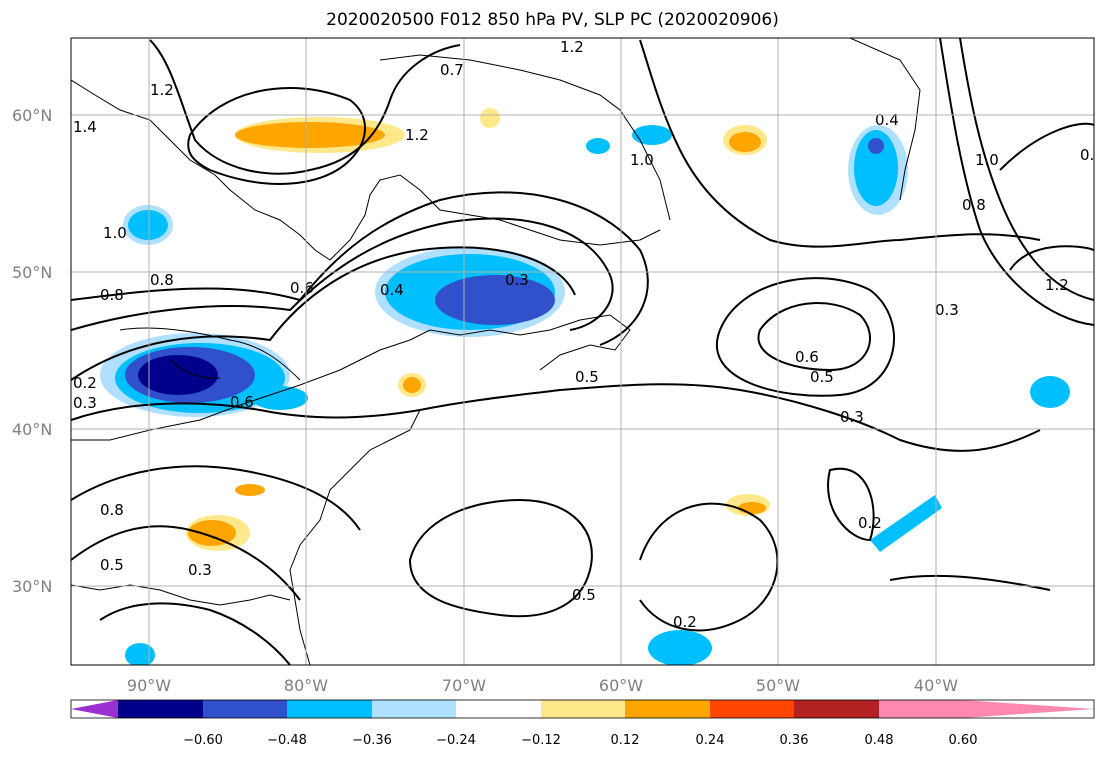 The width and height of the screenshot is (1105, 759). I want to click on labrador-coast, so click(525, 137).